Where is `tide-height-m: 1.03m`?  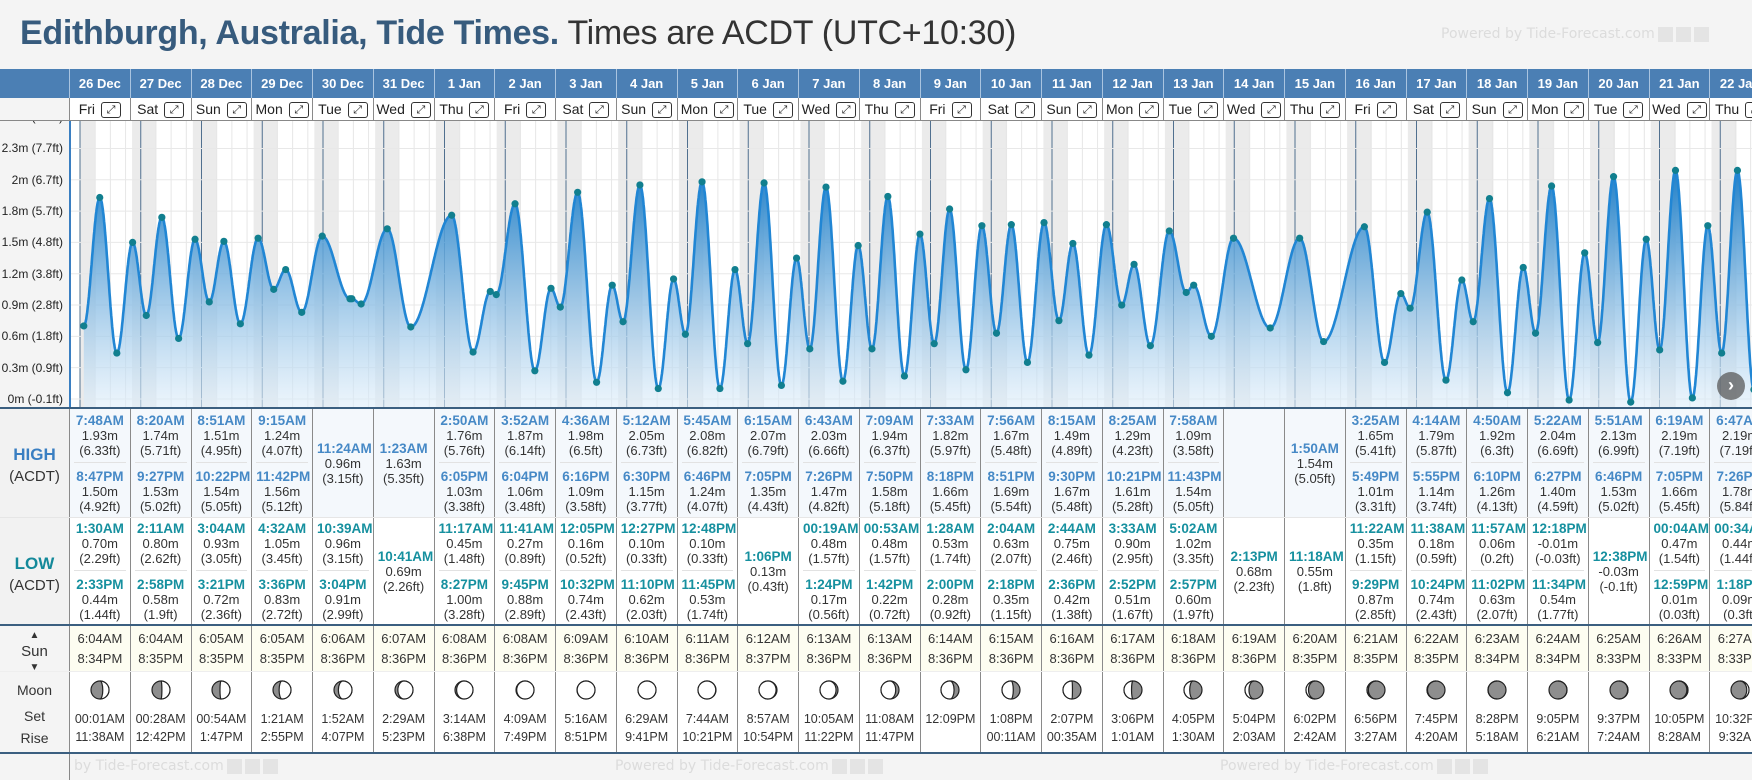
tide-height-m: 1.03m is located at coordinates (464, 491).